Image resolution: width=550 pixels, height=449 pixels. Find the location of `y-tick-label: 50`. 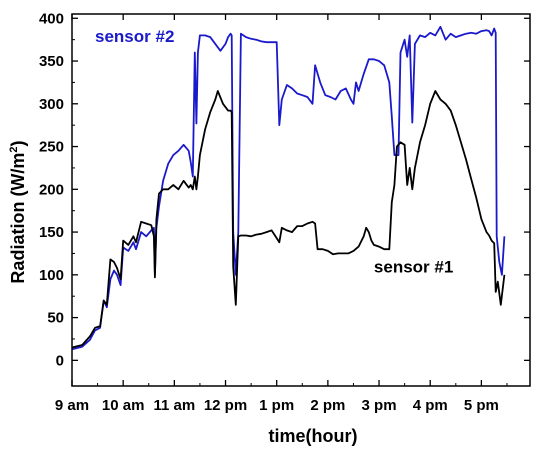

y-tick-label: 50 is located at coordinates (55, 318).